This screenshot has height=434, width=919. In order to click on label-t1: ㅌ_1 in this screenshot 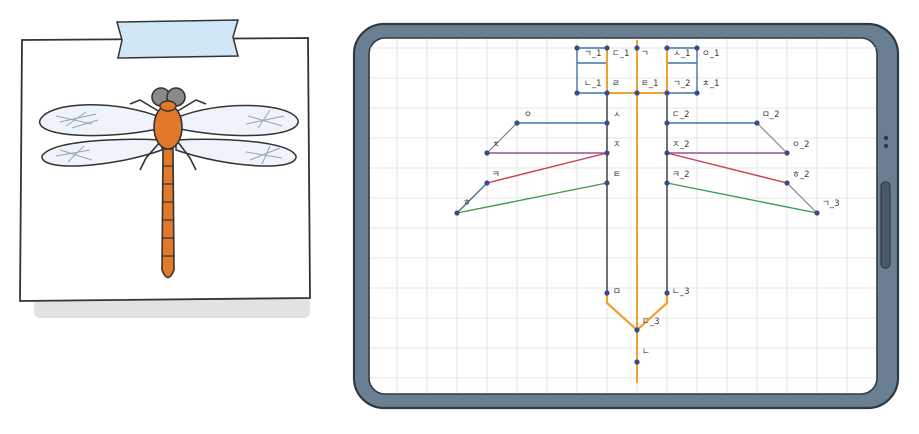, I will do `click(649, 84)`.